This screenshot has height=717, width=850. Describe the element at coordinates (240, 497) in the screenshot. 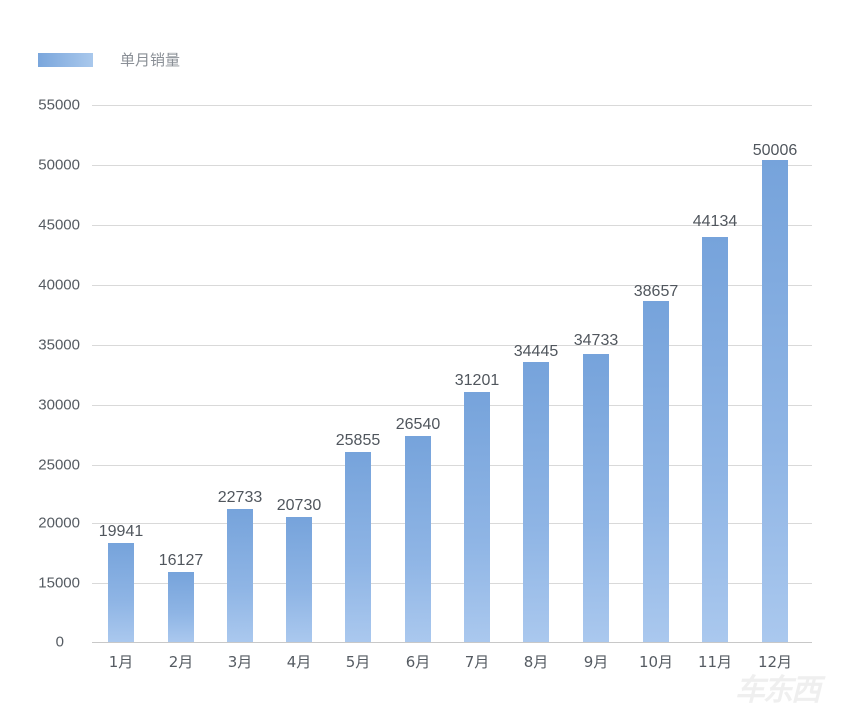

I see `bar-value-label: 22733` at that location.